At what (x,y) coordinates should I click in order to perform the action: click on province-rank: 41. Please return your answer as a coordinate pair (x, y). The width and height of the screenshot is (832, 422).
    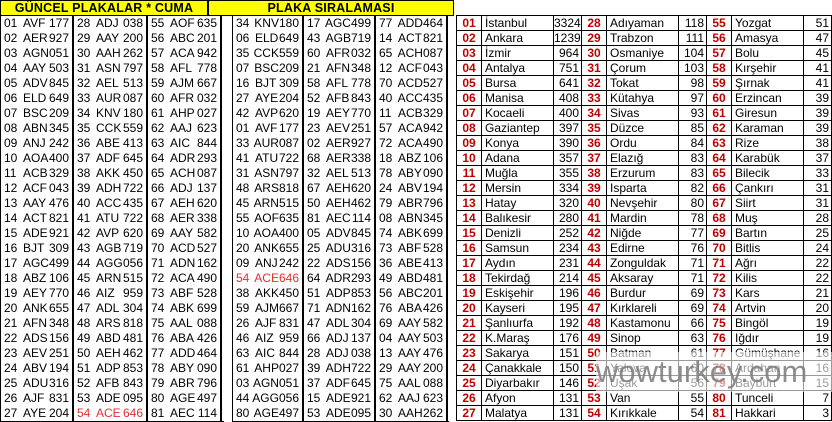
    Looking at the image, I should click on (594, 218).